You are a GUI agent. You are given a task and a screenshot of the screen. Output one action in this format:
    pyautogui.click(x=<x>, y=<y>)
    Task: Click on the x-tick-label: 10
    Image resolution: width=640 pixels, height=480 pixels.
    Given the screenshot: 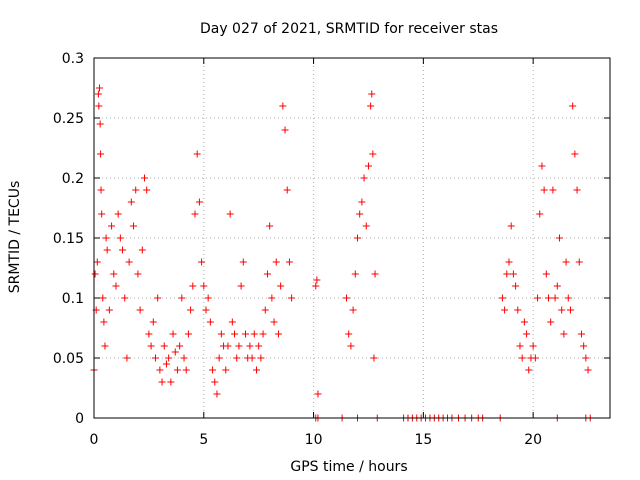 What is the action you would take?
    pyautogui.click(x=314, y=440)
    